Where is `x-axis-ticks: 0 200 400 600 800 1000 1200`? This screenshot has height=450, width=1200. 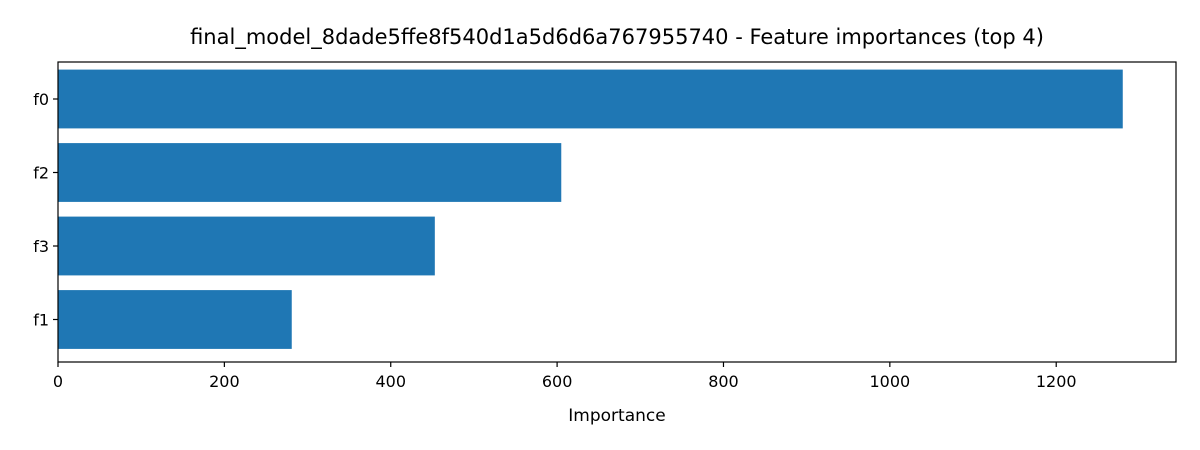
x-axis-ticks: 0 200 400 600 800 1000 1200 is located at coordinates (565, 376).